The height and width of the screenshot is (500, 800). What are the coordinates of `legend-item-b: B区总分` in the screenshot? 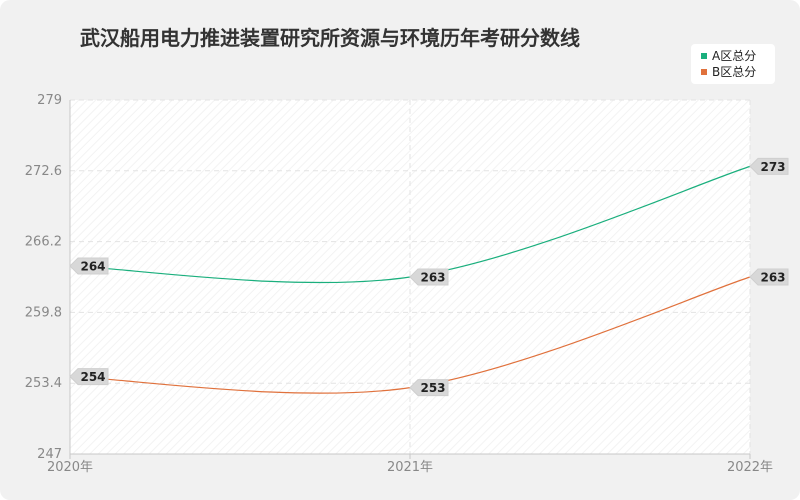 It's located at (728, 72).